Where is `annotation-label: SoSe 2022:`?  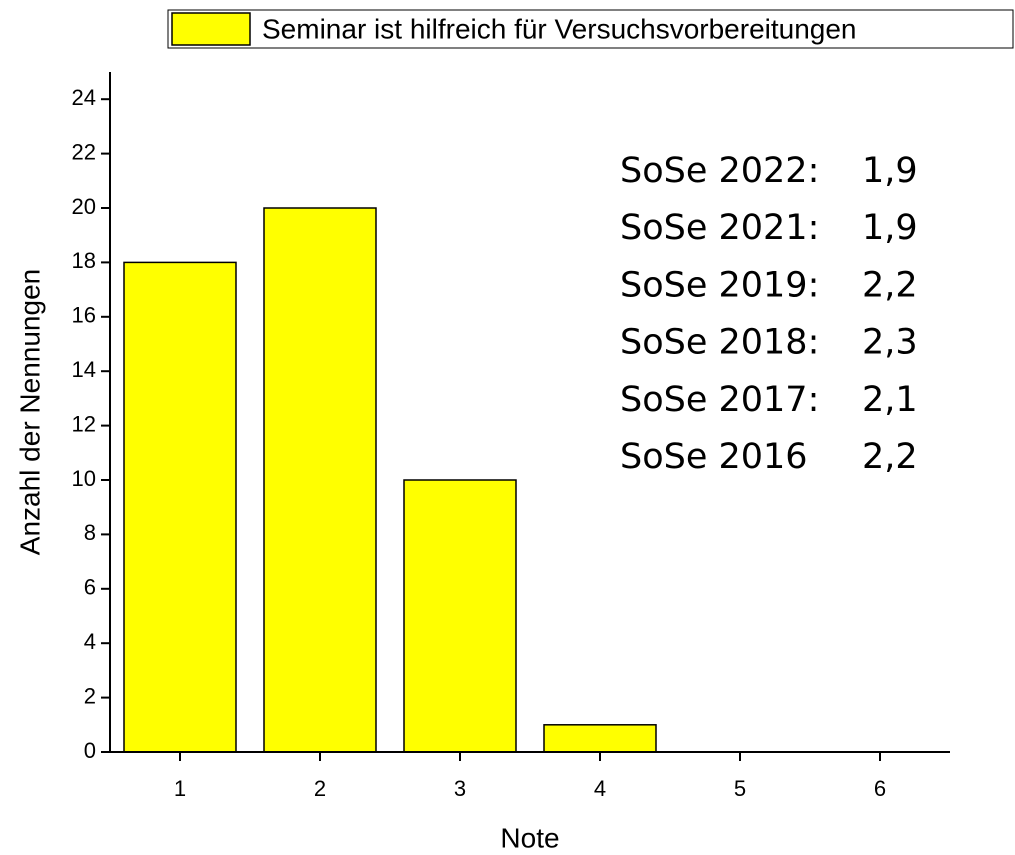
annotation-label: SoSe 2022: is located at coordinates (719, 171).